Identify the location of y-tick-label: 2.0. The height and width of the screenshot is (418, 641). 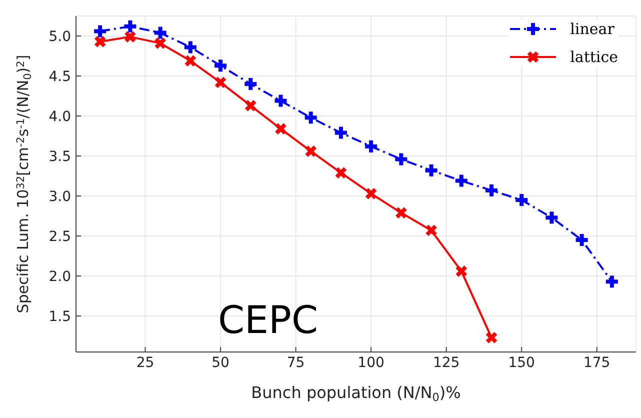
(59, 276).